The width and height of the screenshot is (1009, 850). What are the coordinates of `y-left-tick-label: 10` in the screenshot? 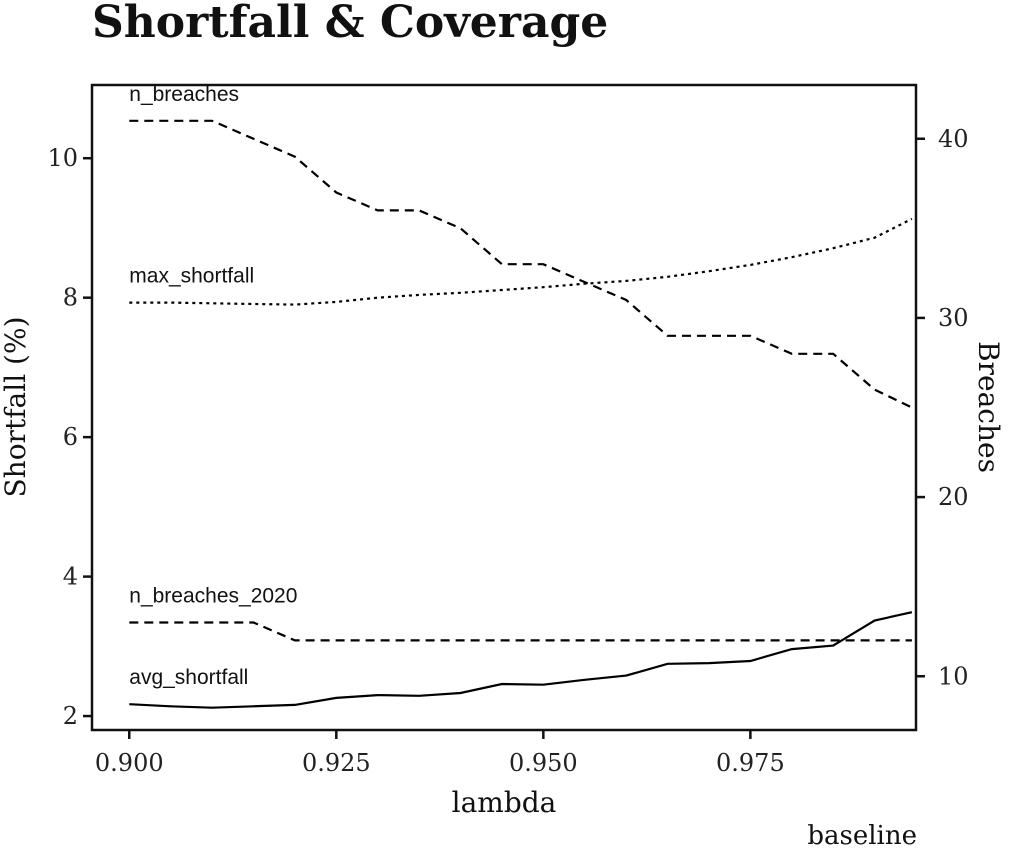 It's located at (62, 158).